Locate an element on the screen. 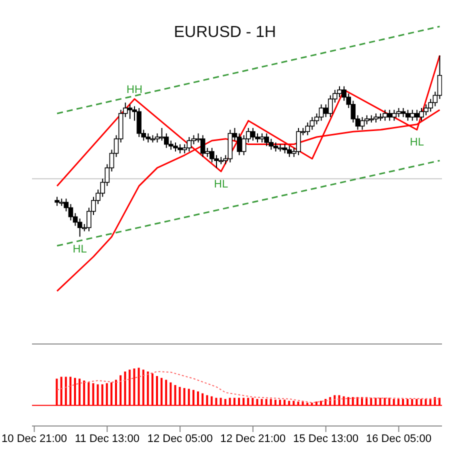 The width and height of the screenshot is (450, 450). x-tick-label: 10 Dec 21:00 is located at coordinates (34, 438).